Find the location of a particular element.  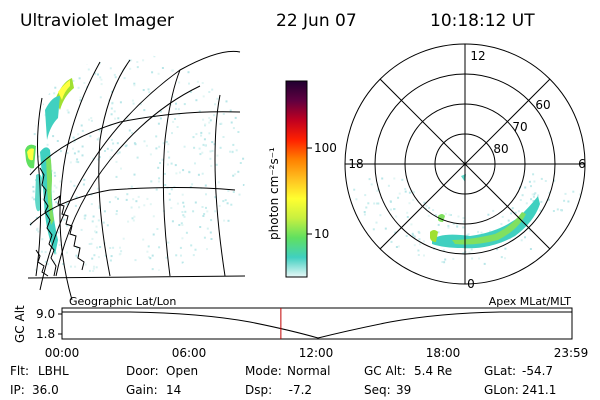

status-value-gain: 14 is located at coordinates (173, 390).